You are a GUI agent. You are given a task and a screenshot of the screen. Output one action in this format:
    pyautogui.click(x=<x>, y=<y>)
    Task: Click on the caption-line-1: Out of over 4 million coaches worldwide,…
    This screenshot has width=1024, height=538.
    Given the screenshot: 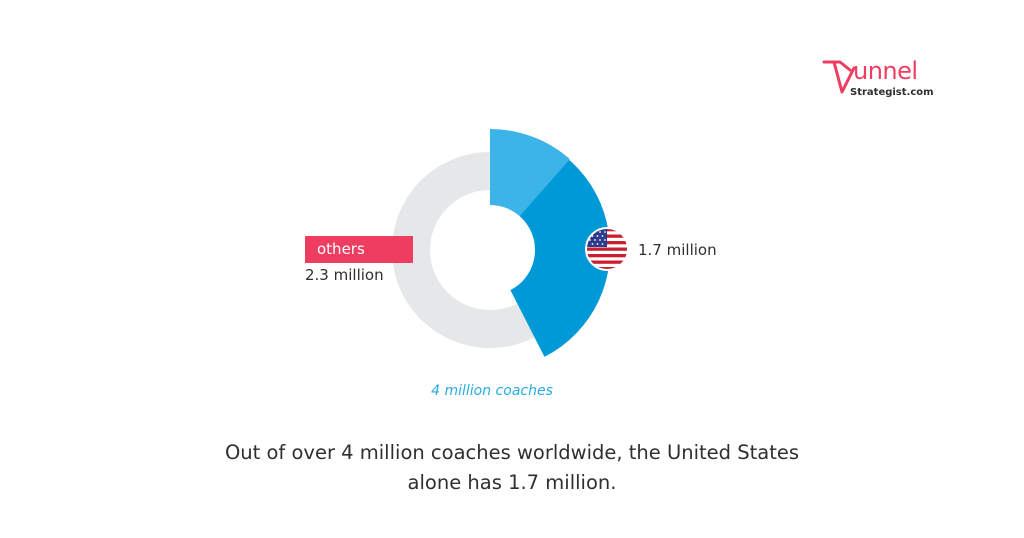 What is the action you would take?
    pyautogui.click(x=512, y=452)
    